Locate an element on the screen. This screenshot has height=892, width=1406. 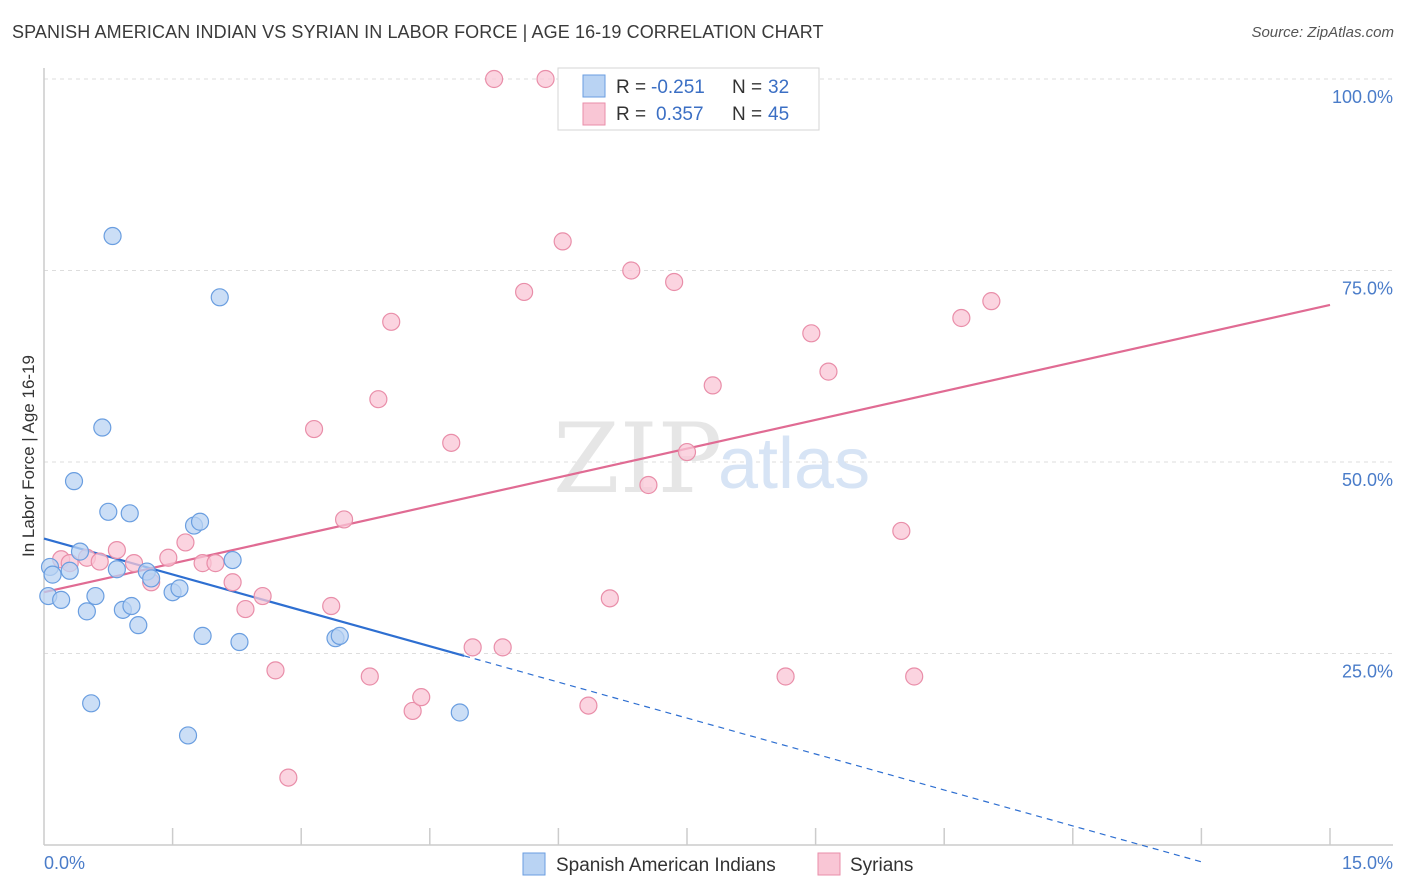
source-label: Source: ZipAtlas.com is located at coordinates (1322, 32).